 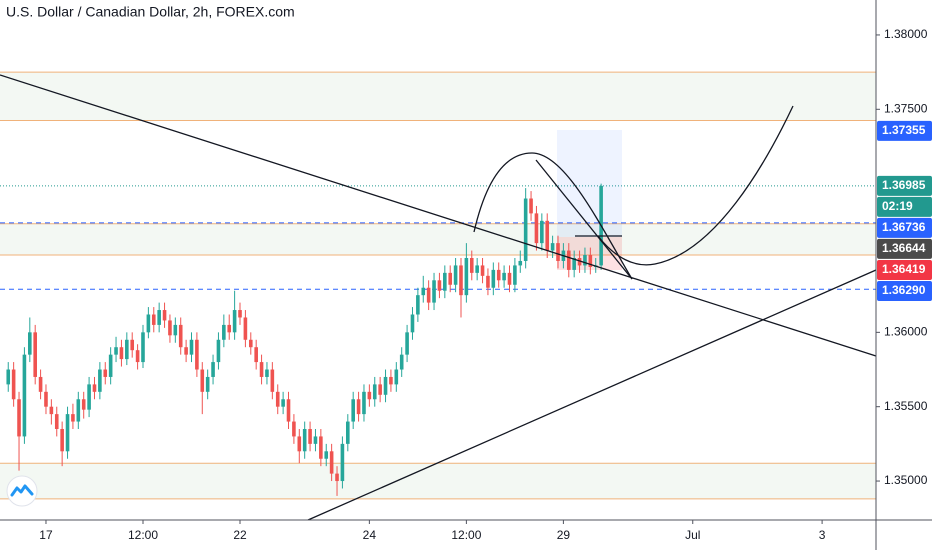 I want to click on logo, so click(x=22, y=491).